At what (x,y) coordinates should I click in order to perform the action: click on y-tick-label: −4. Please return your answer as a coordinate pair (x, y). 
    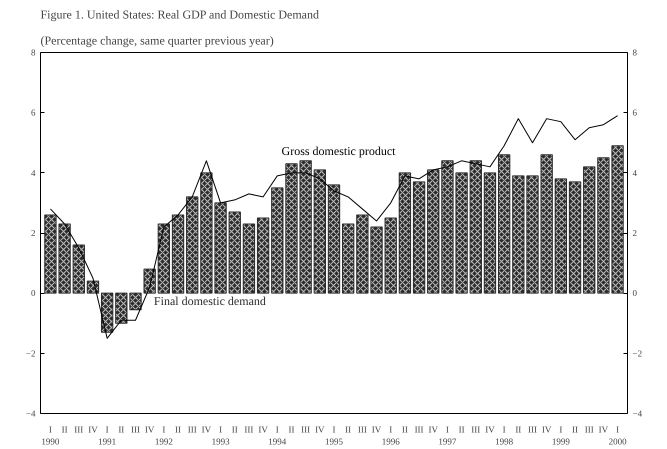
    Looking at the image, I should click on (31, 413).